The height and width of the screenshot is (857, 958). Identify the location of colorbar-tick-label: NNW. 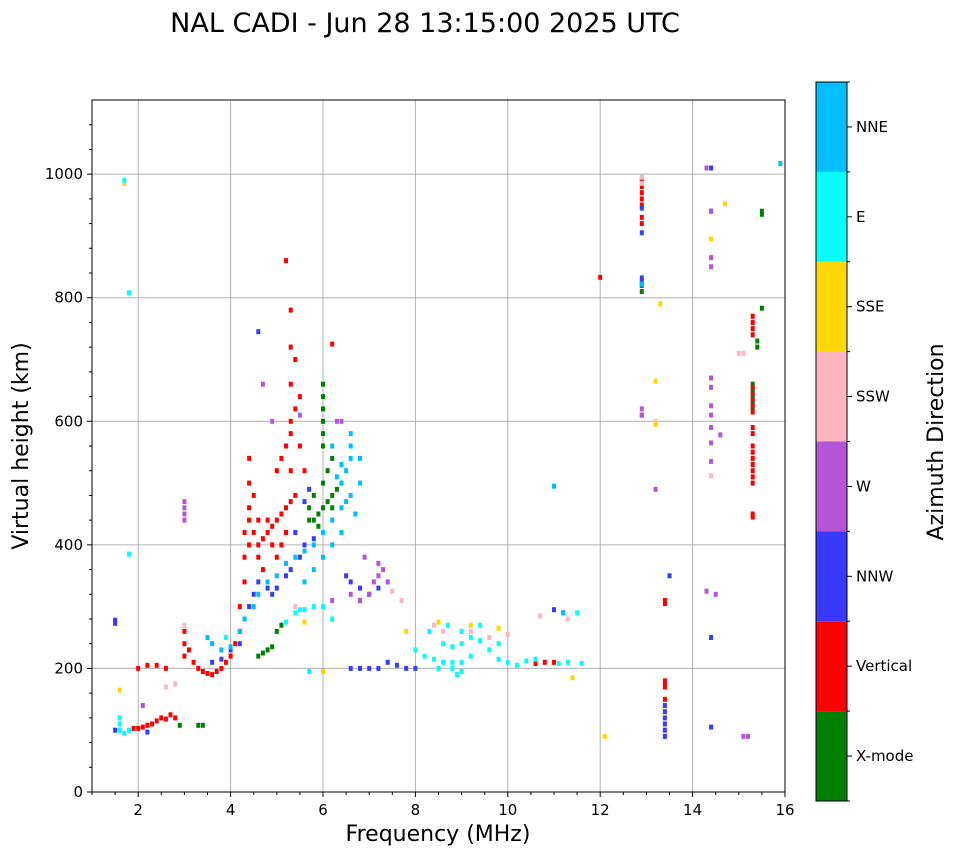
(874, 576).